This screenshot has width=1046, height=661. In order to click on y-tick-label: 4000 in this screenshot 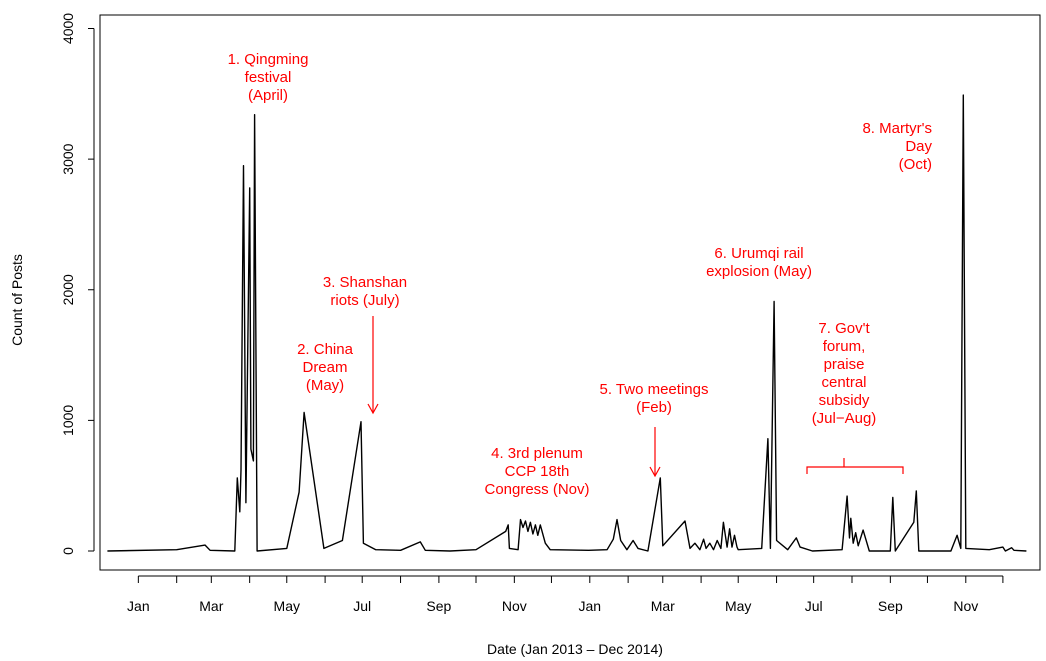, I will do `click(68, 28)`.